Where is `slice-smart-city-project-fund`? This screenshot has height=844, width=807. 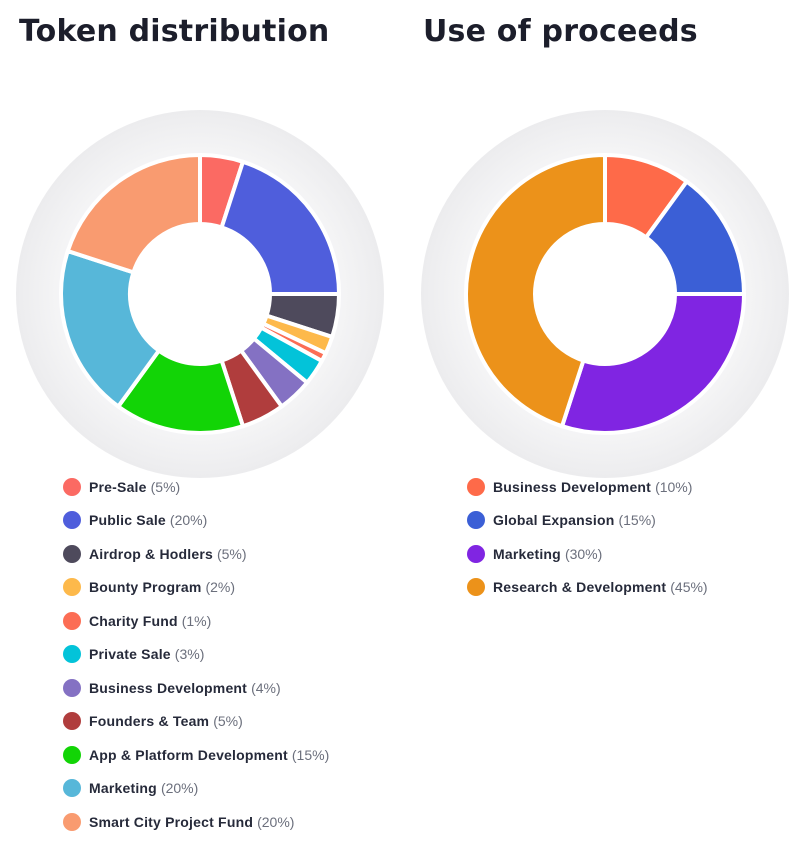 slice-smart-city-project-fund is located at coordinates (133, 213).